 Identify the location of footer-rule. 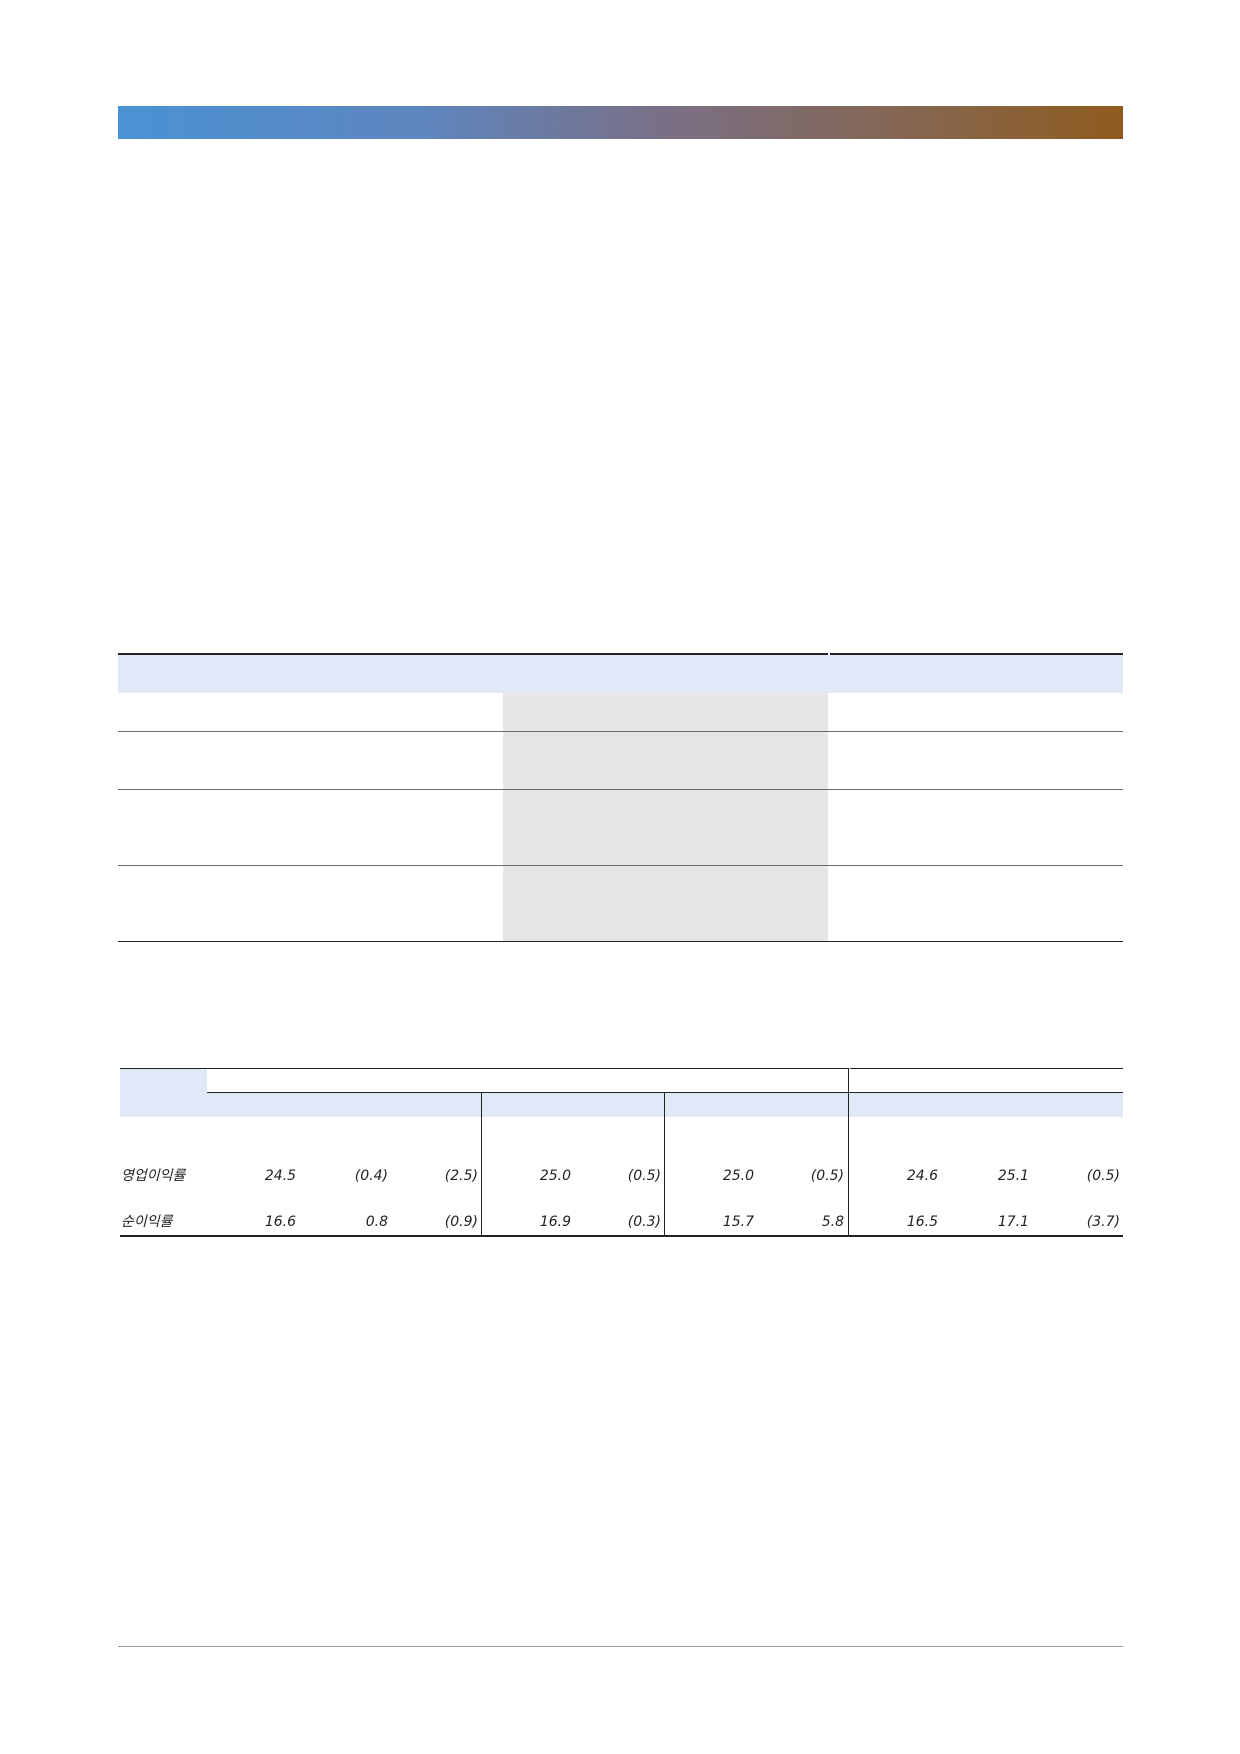
(620, 1646).